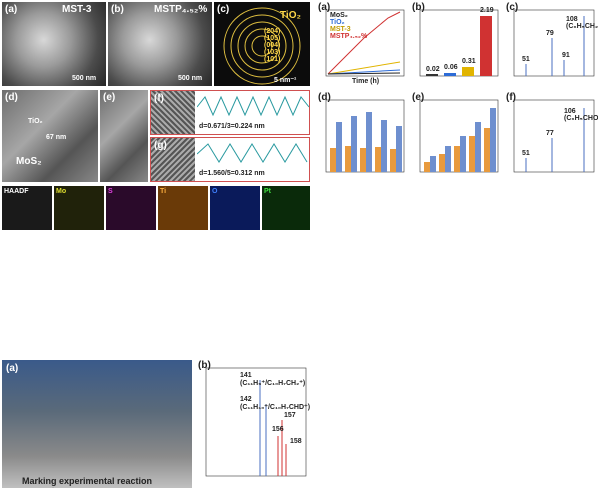  What do you see at coordinates (56, 137) in the screenshot?
I see `size-label: 67 nm` at bounding box center [56, 137].